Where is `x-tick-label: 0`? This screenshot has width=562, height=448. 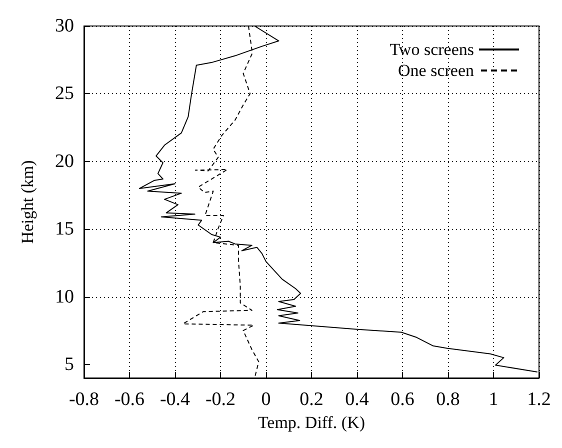
x-tick-label: 0 is located at coordinates (266, 399).